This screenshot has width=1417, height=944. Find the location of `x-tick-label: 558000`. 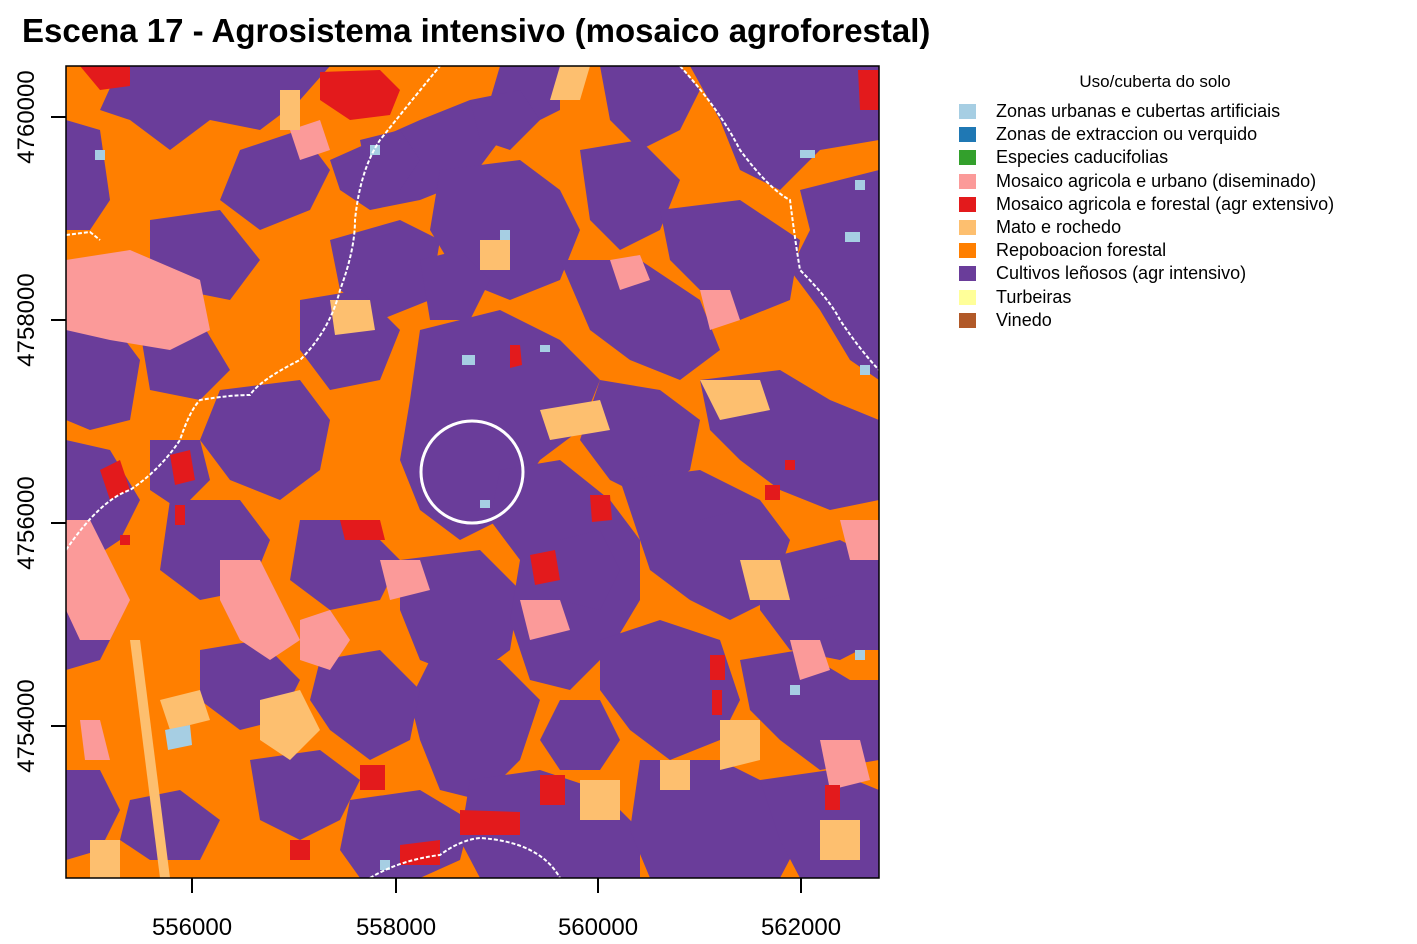

x-tick-label: 558000 is located at coordinates (396, 927).